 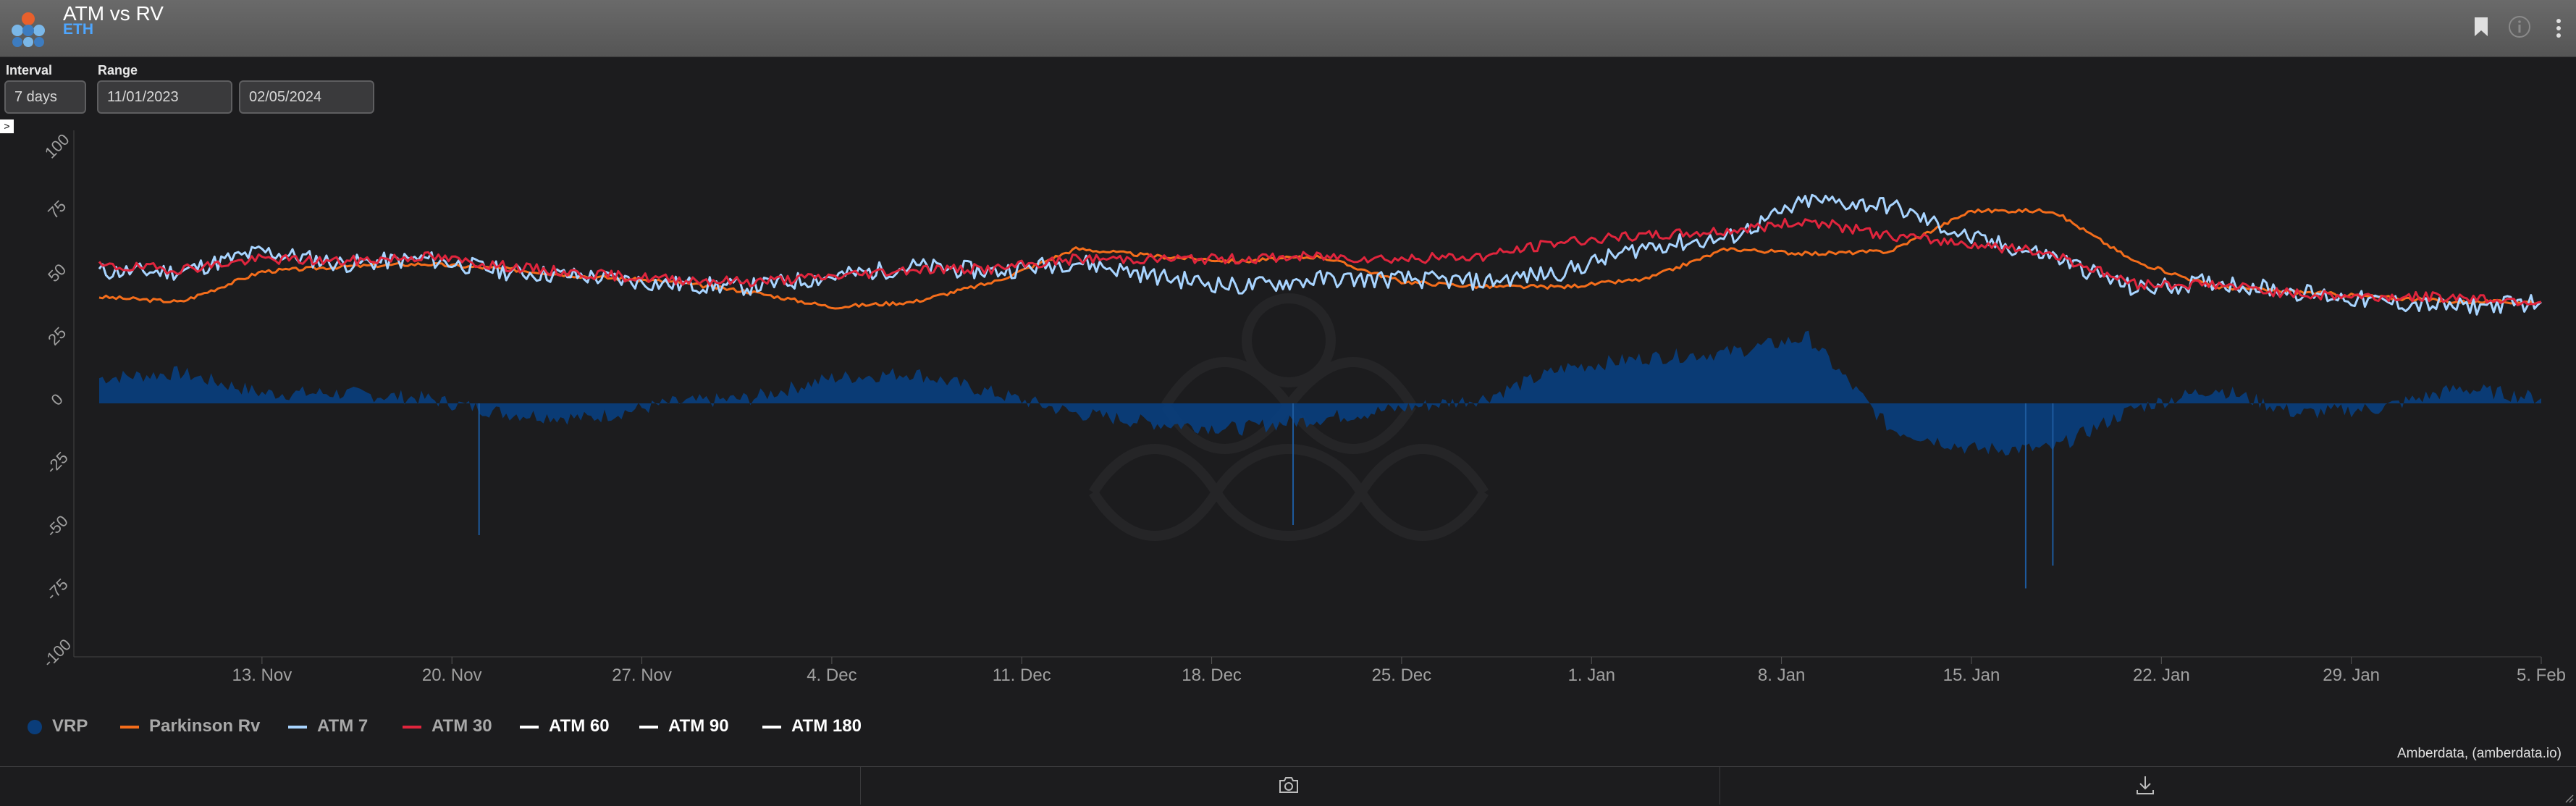 I want to click on x-tick-label: 8. Jan, so click(x=1781, y=675).